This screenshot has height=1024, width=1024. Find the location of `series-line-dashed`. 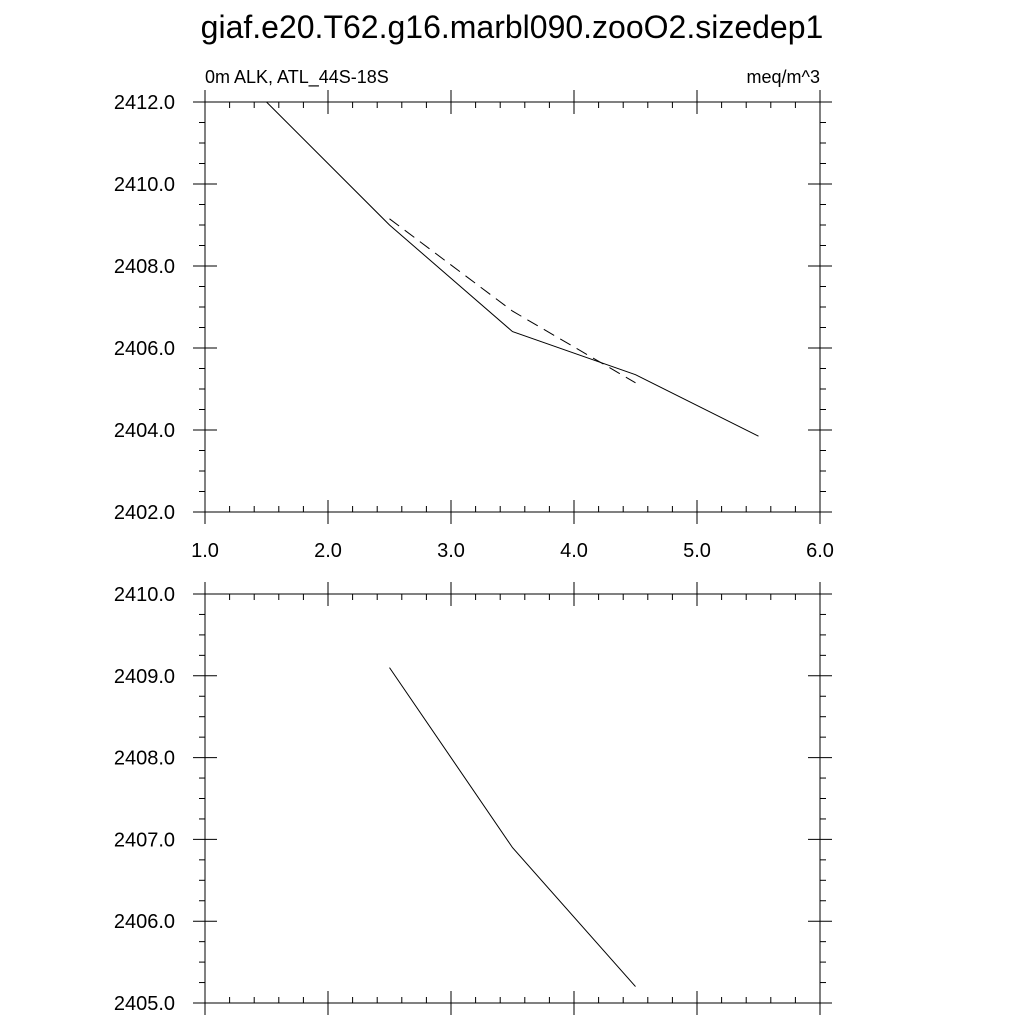

series-line-dashed is located at coordinates (512, 301).